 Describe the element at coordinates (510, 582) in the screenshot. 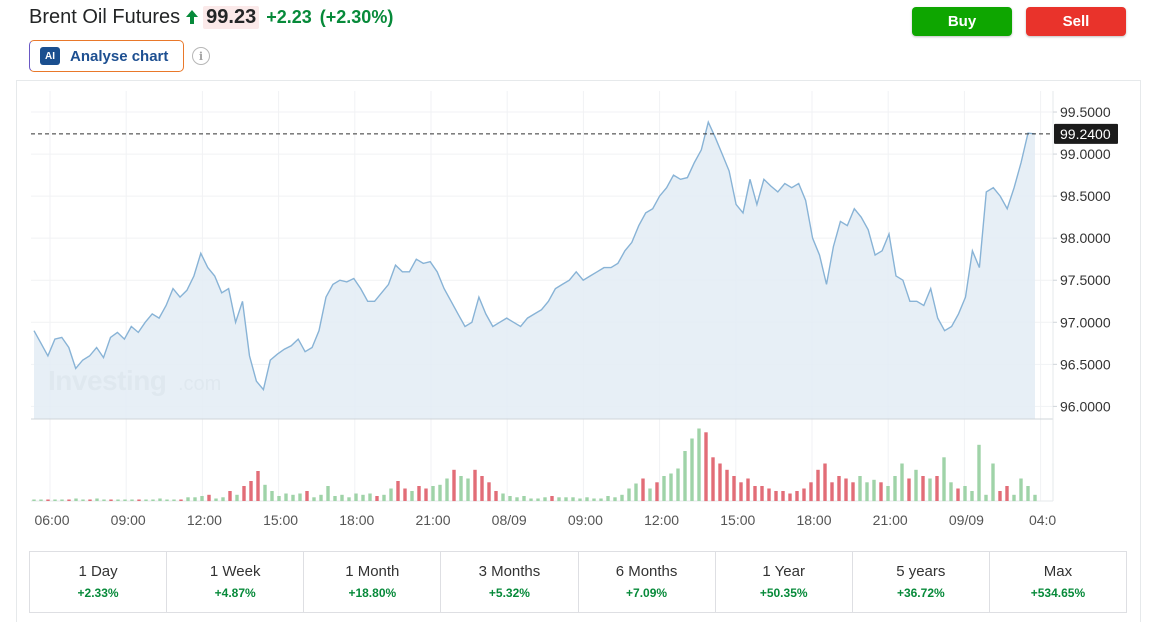

I see `period-3m: 3 Months +5.32%` at that location.